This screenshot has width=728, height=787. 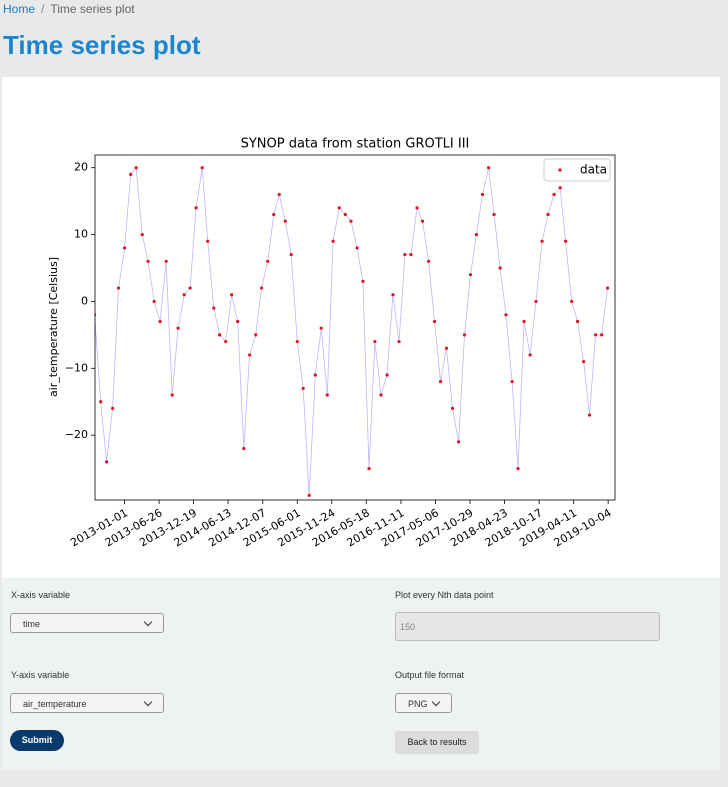 I want to click on field-label: X-axis variable, so click(x=41, y=595).